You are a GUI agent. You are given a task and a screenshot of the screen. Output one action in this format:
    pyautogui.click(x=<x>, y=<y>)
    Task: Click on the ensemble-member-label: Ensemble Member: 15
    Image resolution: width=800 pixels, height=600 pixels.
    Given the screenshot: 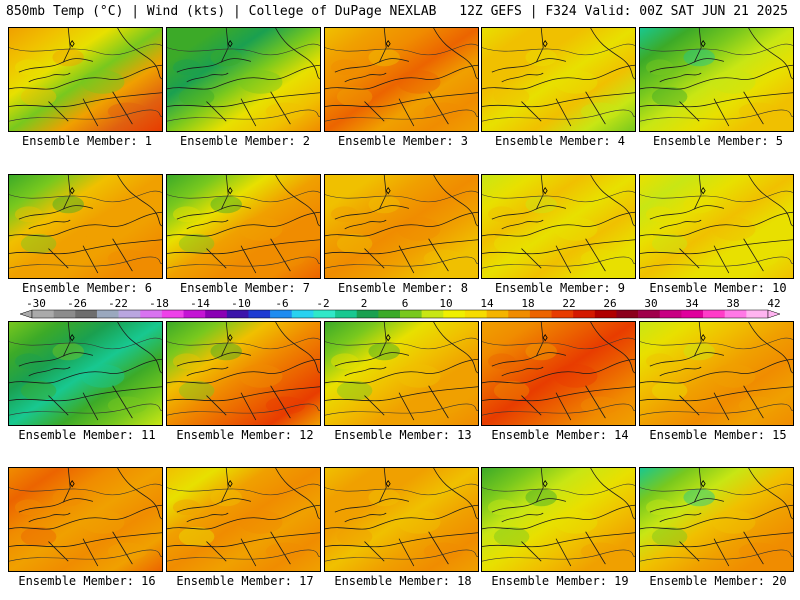 What is the action you would take?
    pyautogui.click(x=718, y=435)
    